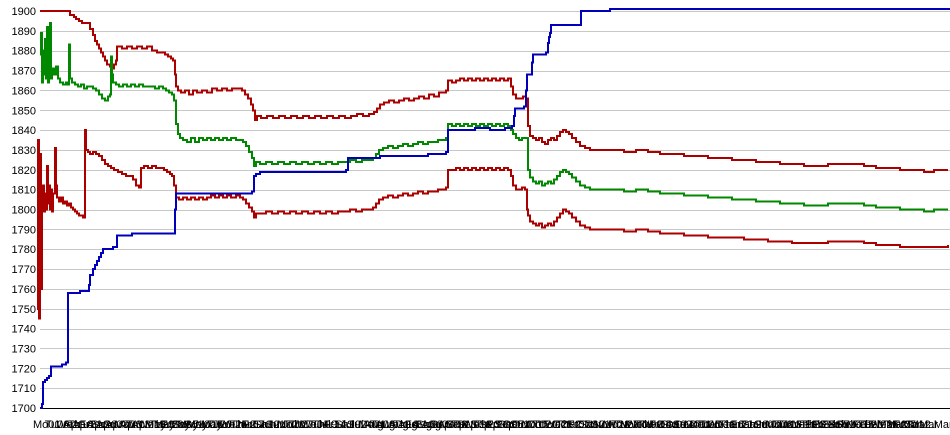 The image size is (950, 435). What do you see at coordinates (24, 349) in the screenshot?
I see `y-axis-tick-label: 1730` at bounding box center [24, 349].